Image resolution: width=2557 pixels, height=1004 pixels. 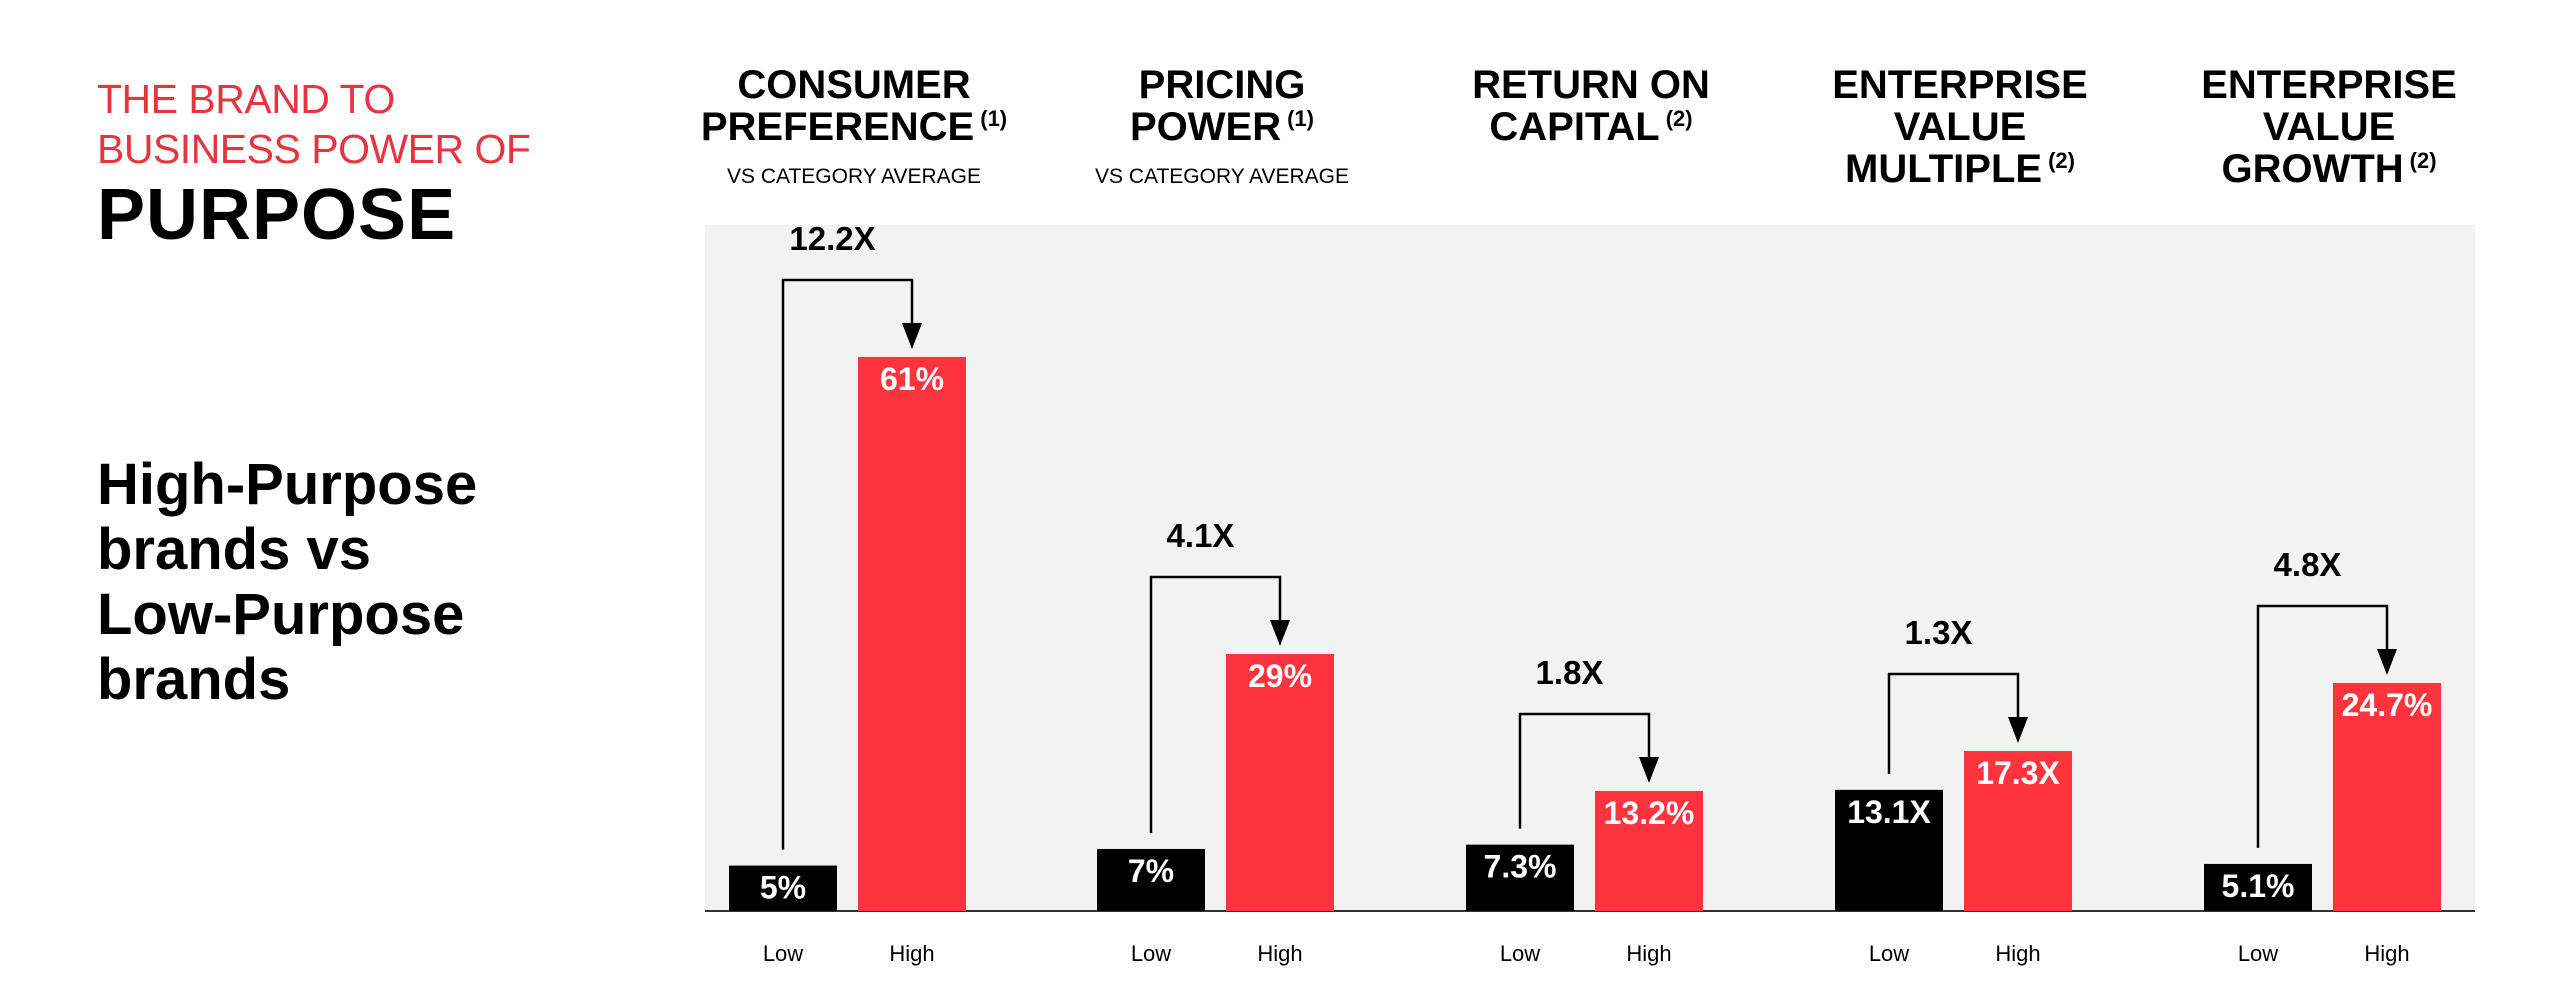 What do you see at coordinates (281, 614) in the screenshot?
I see `subheading-line-3: Low-Purpose` at bounding box center [281, 614].